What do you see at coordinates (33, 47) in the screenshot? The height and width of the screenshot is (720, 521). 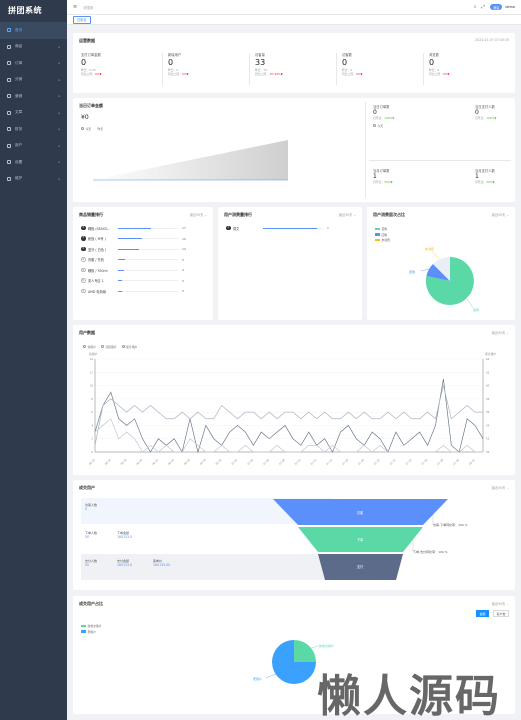 I see `sidebar-item: 商品 v` at bounding box center [33, 47].